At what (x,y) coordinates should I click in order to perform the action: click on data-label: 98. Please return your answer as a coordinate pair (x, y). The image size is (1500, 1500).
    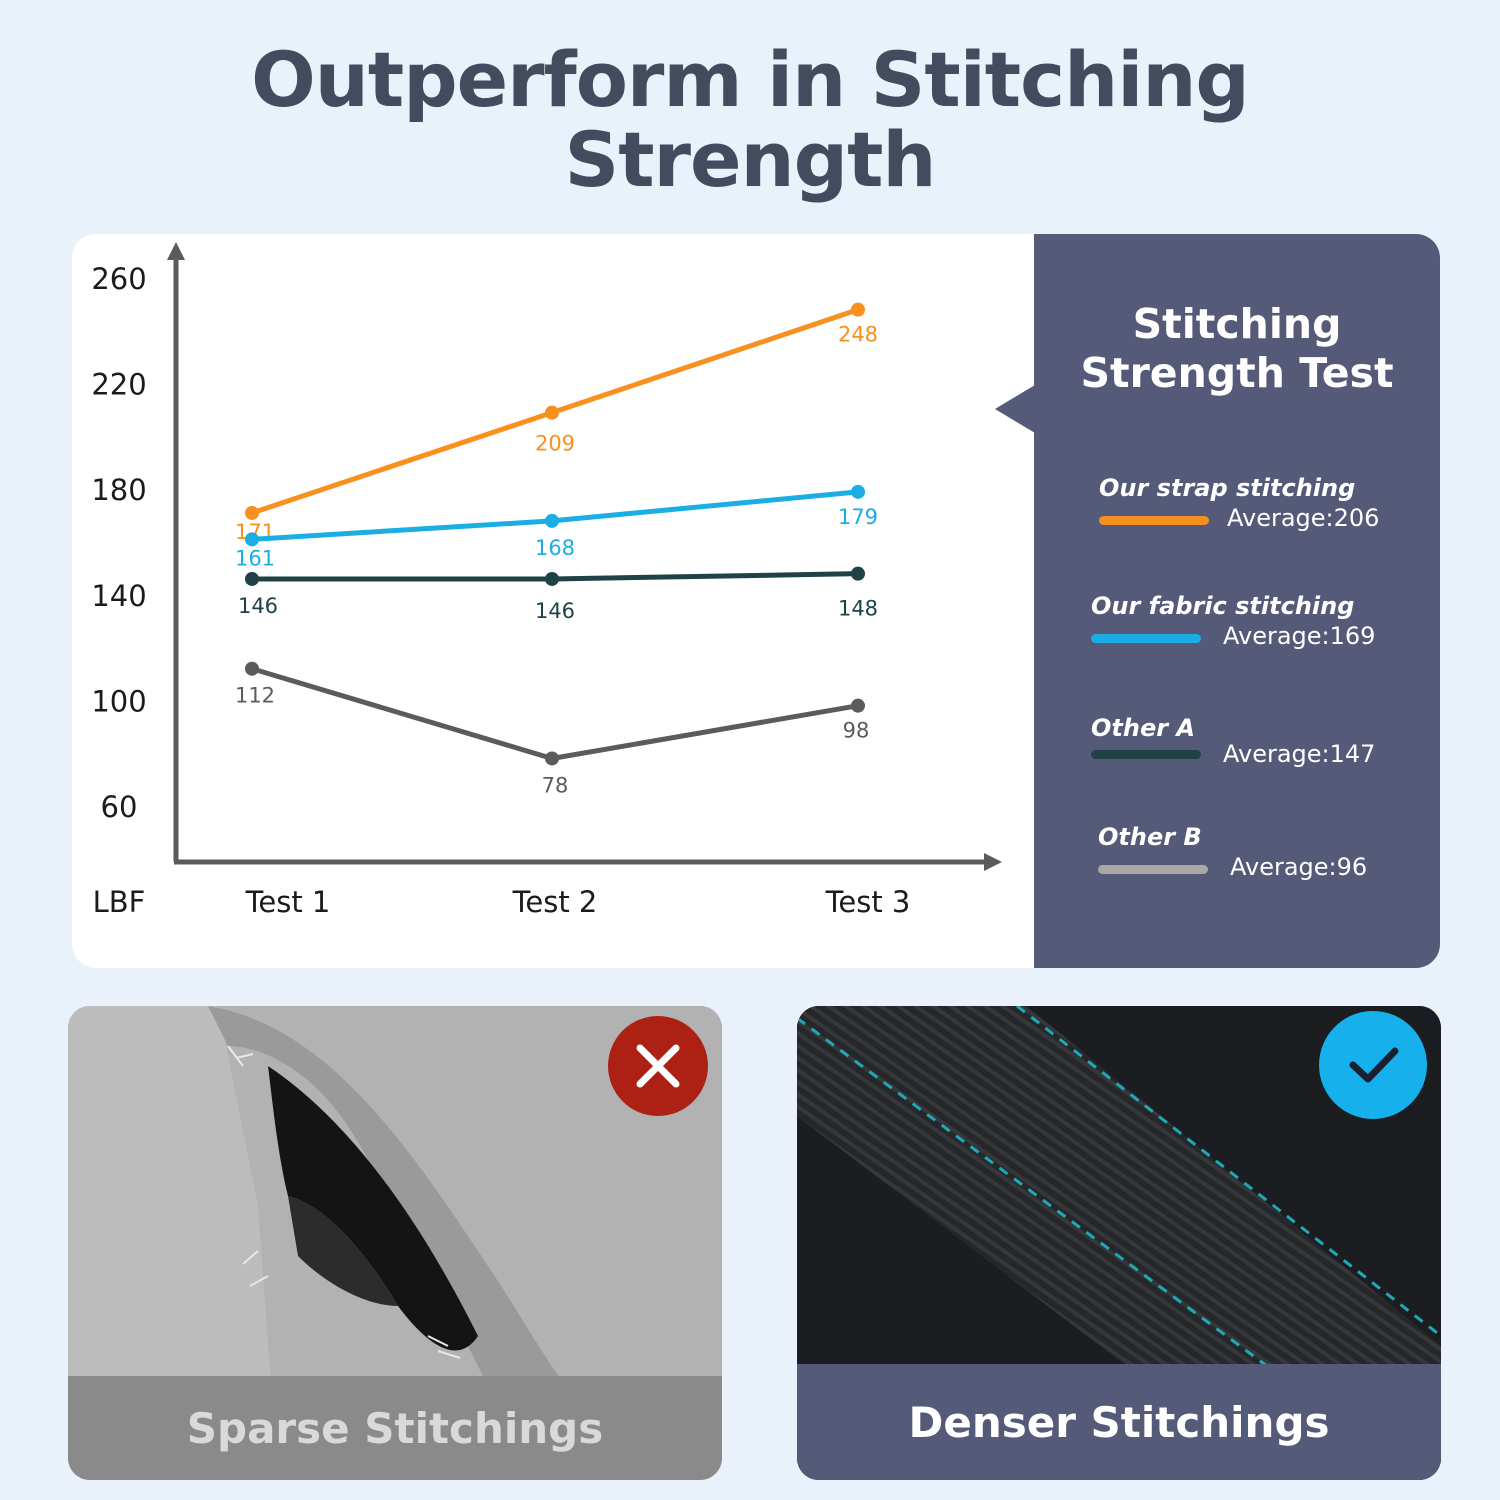
    Looking at the image, I should click on (856, 731).